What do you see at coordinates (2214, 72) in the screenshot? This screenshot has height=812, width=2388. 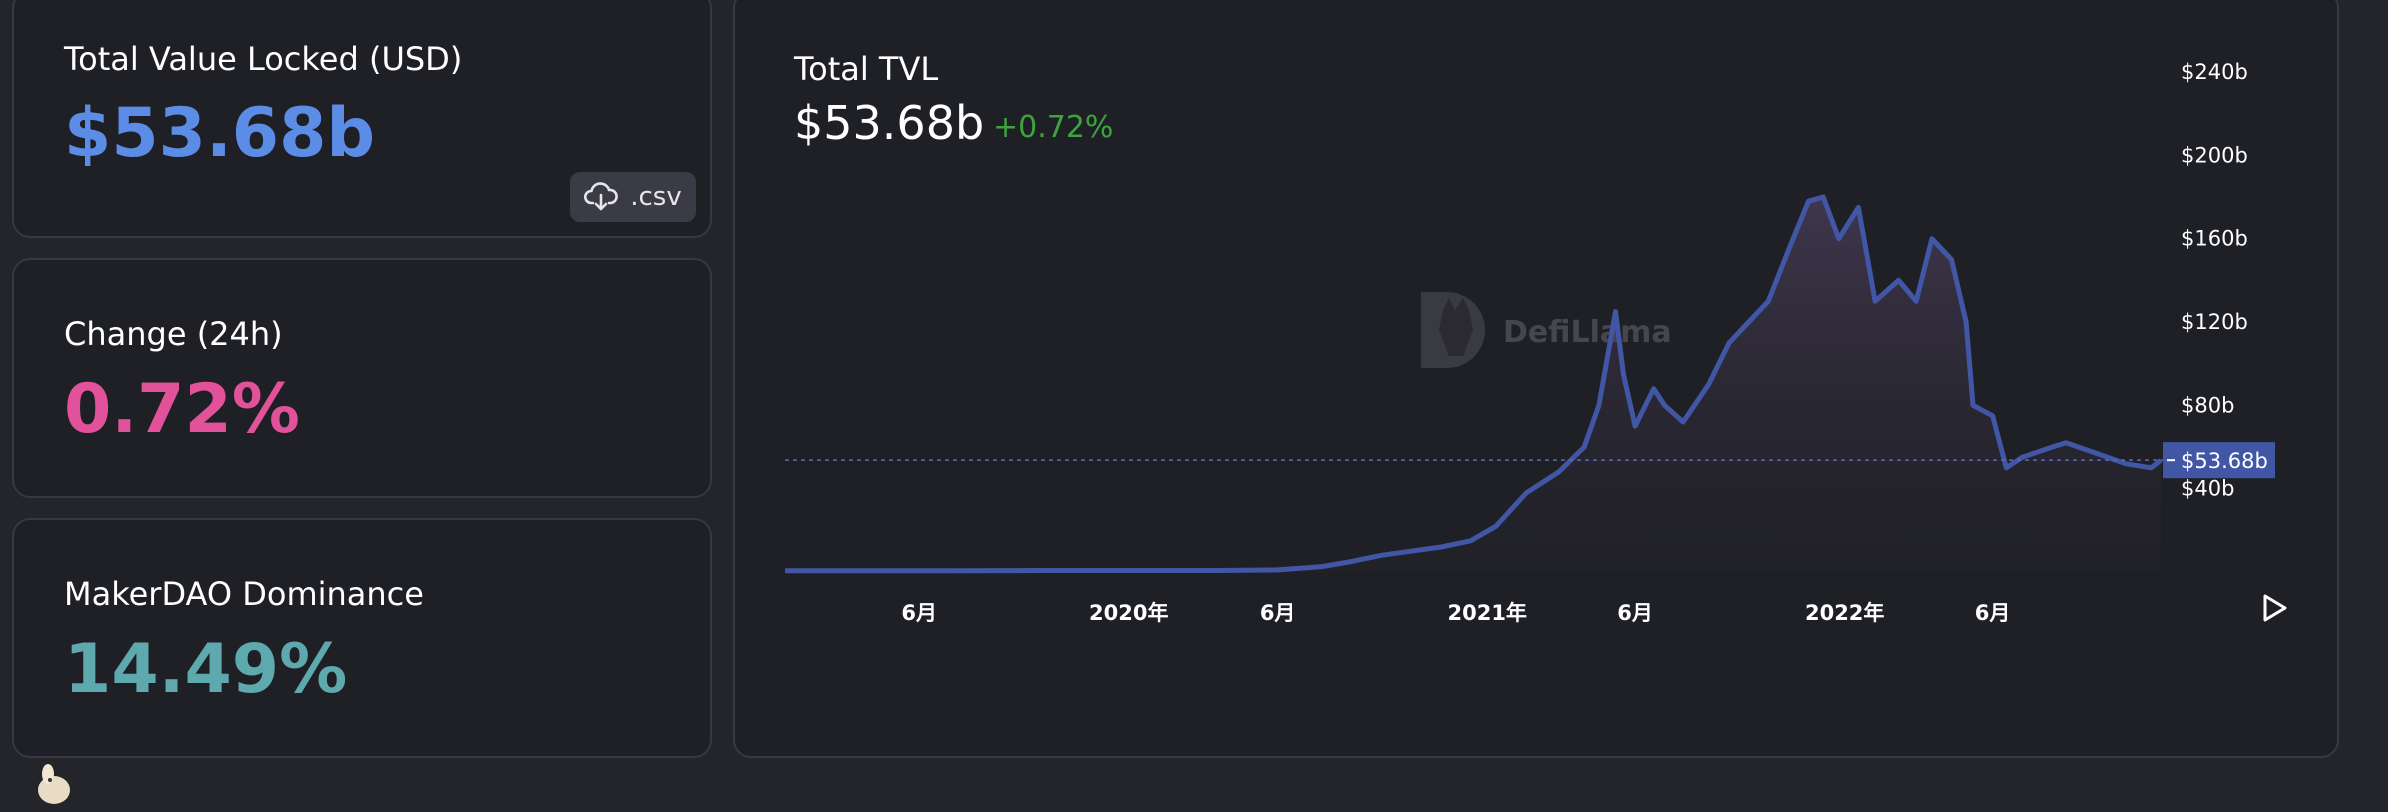 I see `y-tick-label: $240b` at bounding box center [2214, 72].